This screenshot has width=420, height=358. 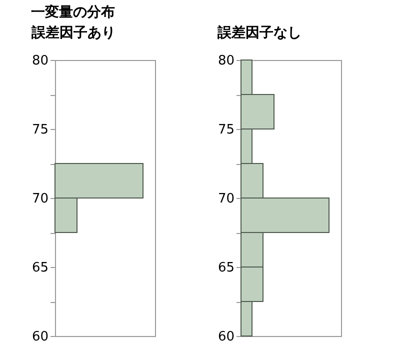 I want to click on chart-title: 誤差因子あり, so click(x=73, y=32).